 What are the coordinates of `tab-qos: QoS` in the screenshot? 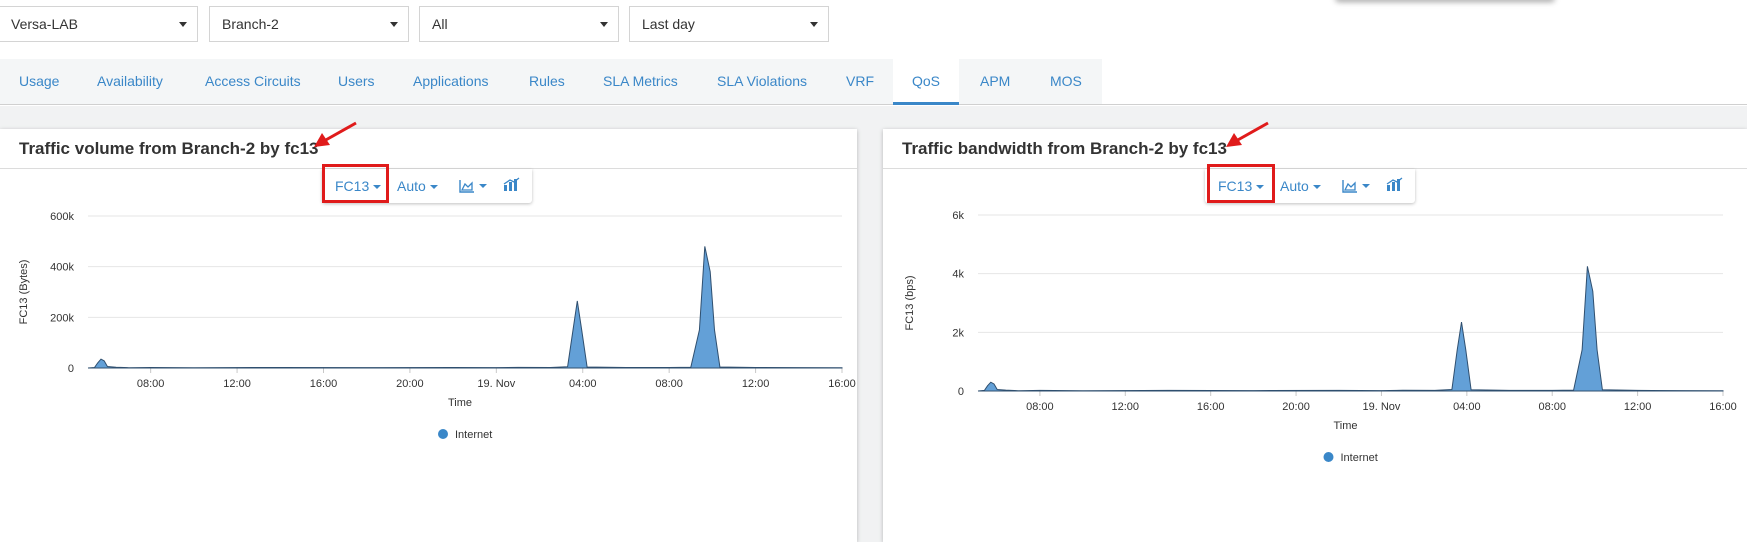 It's located at (926, 82).